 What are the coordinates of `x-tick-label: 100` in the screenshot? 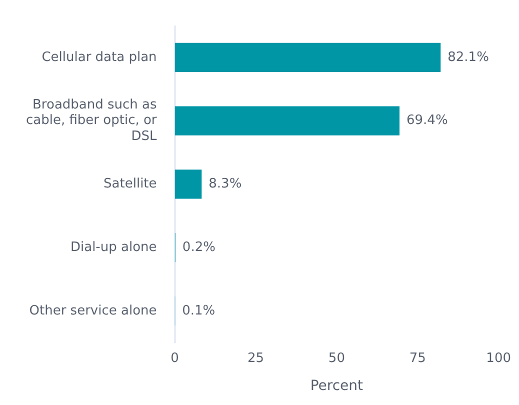 It's located at (499, 358).